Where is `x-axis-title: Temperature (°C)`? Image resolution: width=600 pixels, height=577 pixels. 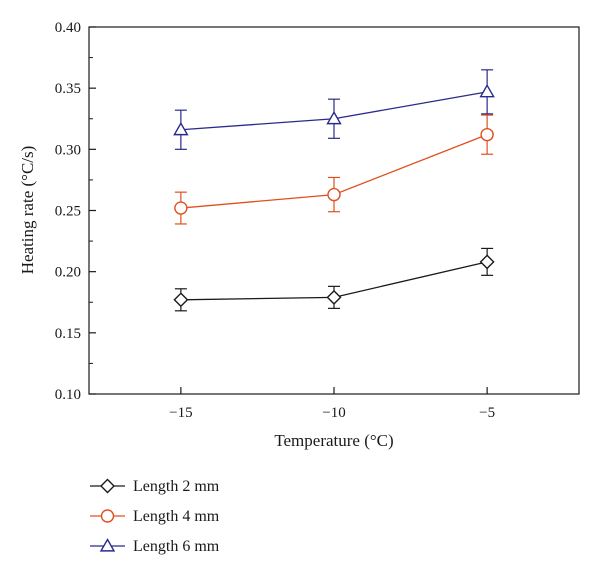 x-axis-title: Temperature (°C) is located at coordinates (333, 440).